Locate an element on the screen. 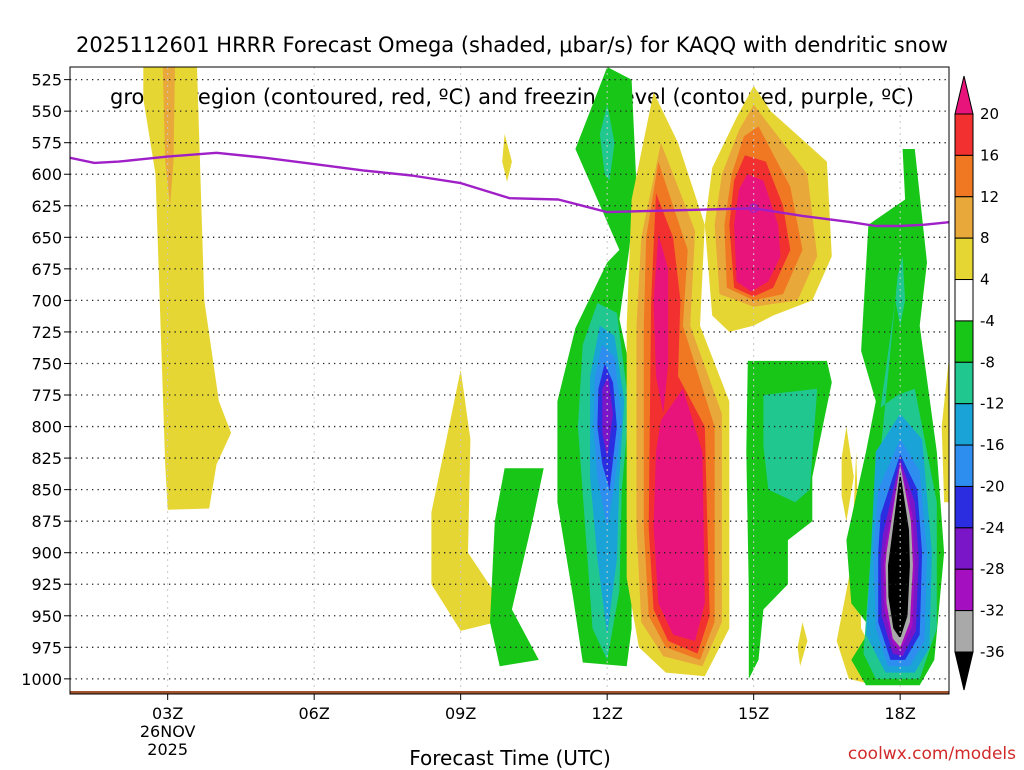 The height and width of the screenshot is (770, 1024). omega-region-12z-purple is located at coordinates (607, 417).